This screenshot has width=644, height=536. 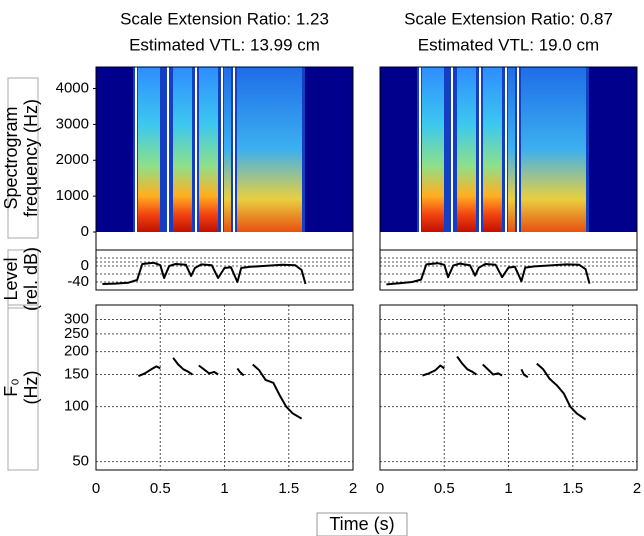 What do you see at coordinates (31, 158) in the screenshot?
I see `y-axis-label: frequency (Hz)` at bounding box center [31, 158].